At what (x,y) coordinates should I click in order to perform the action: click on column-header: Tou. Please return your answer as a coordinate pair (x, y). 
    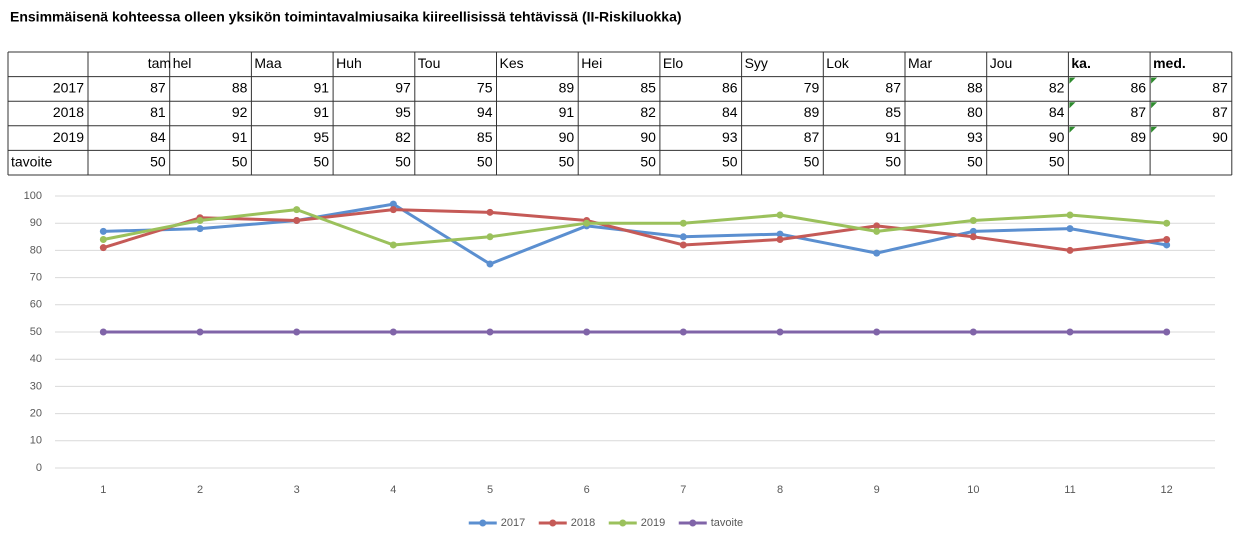
    Looking at the image, I should click on (429, 63).